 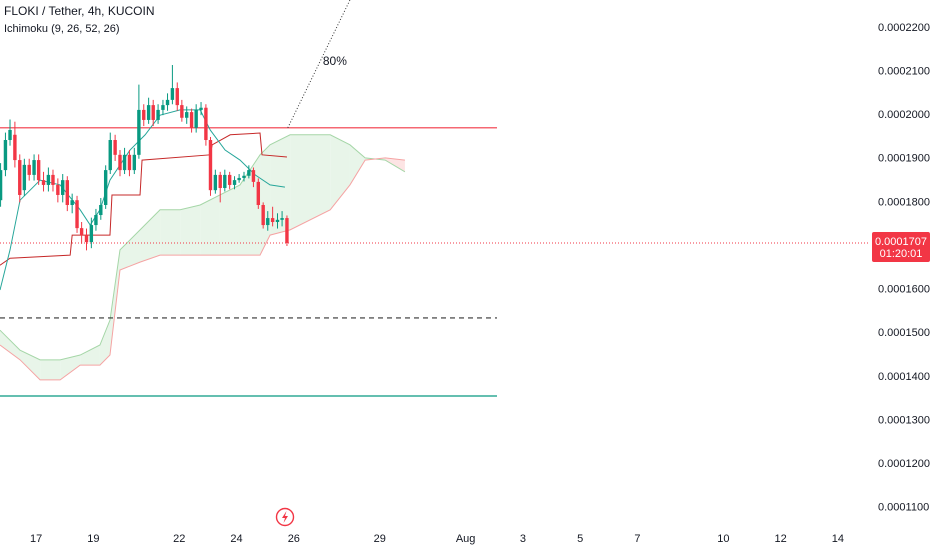 What do you see at coordinates (36, 539) in the screenshot?
I see `x-tick-label: 17` at bounding box center [36, 539].